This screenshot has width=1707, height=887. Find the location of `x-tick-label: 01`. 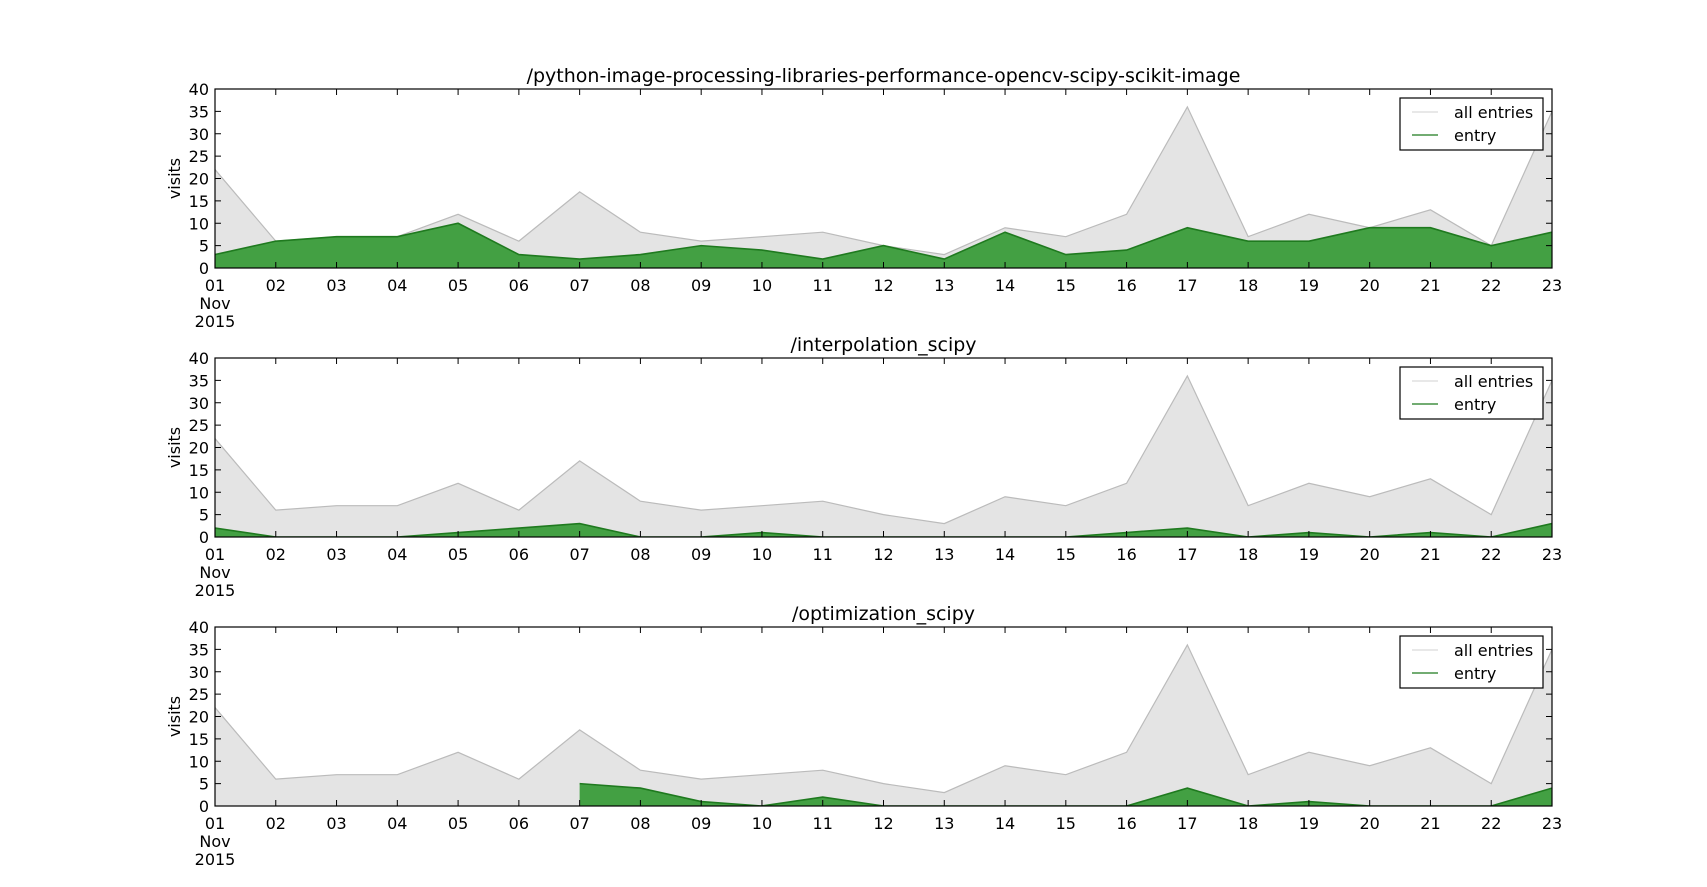

x-tick-label: 01 is located at coordinates (215, 285).